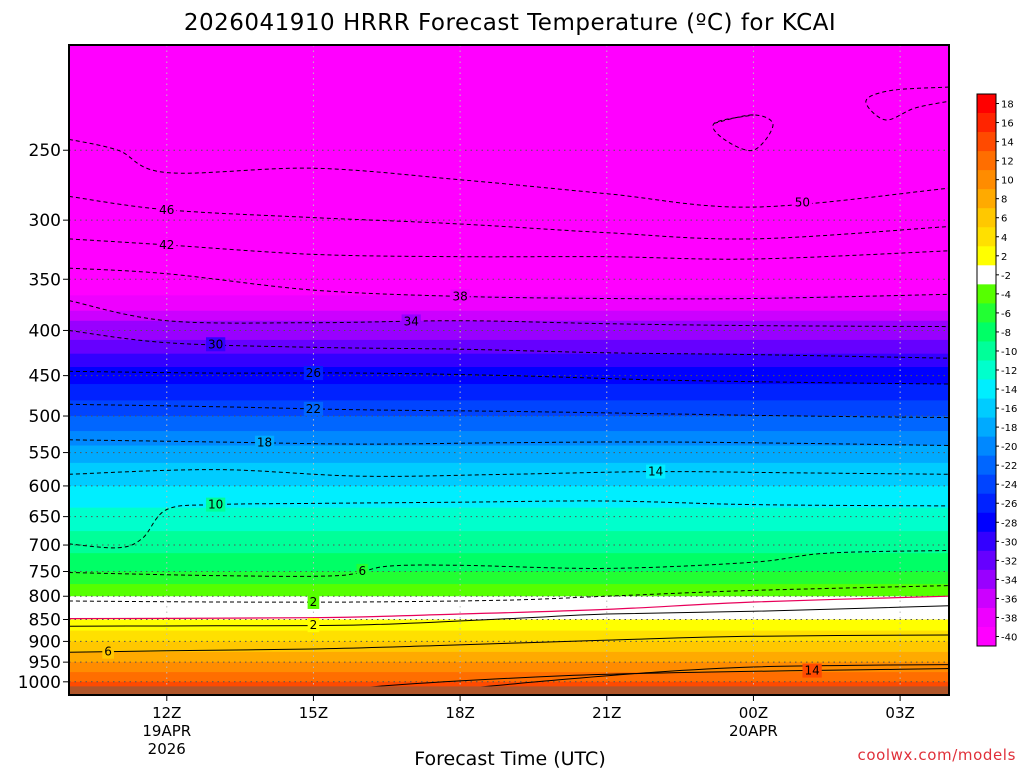 This screenshot has height=768, width=1024. Describe the element at coordinates (45, 518) in the screenshot. I see `y-tick-label: 650` at that location.